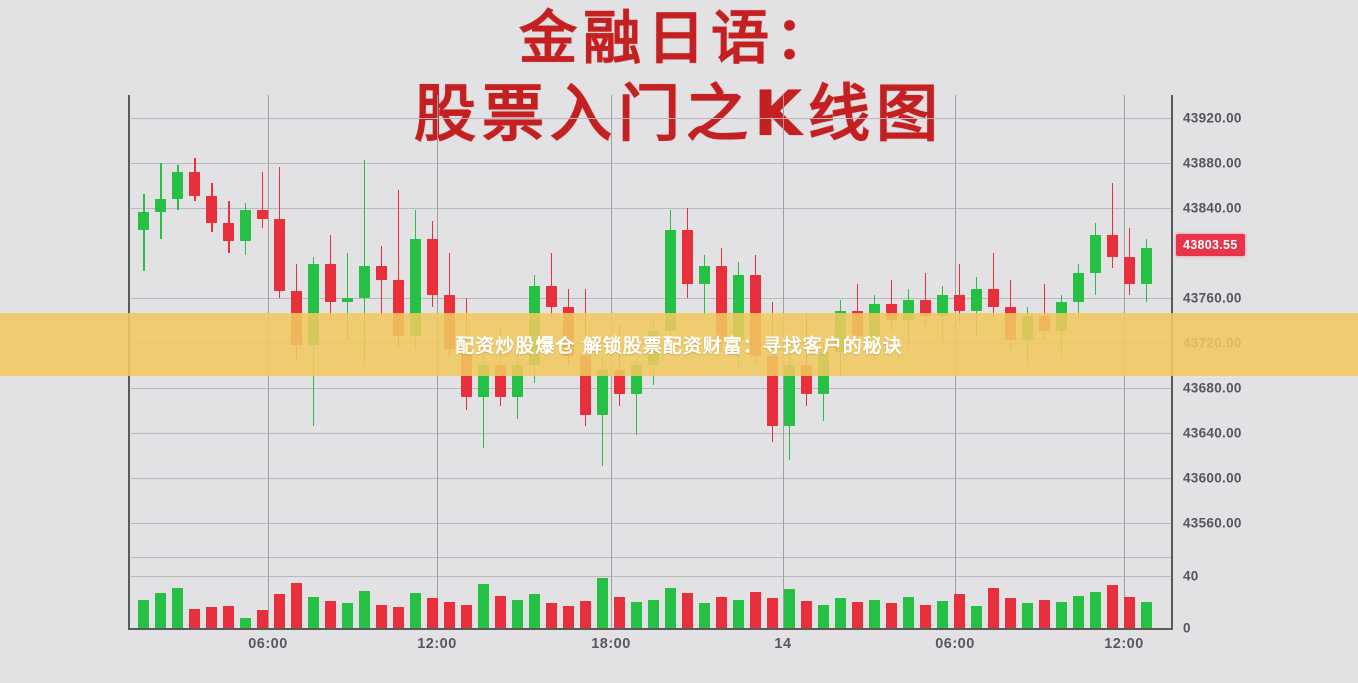 This screenshot has width=1358, height=683. I want to click on price-axis-tick: 43880.00, so click(1212, 162).